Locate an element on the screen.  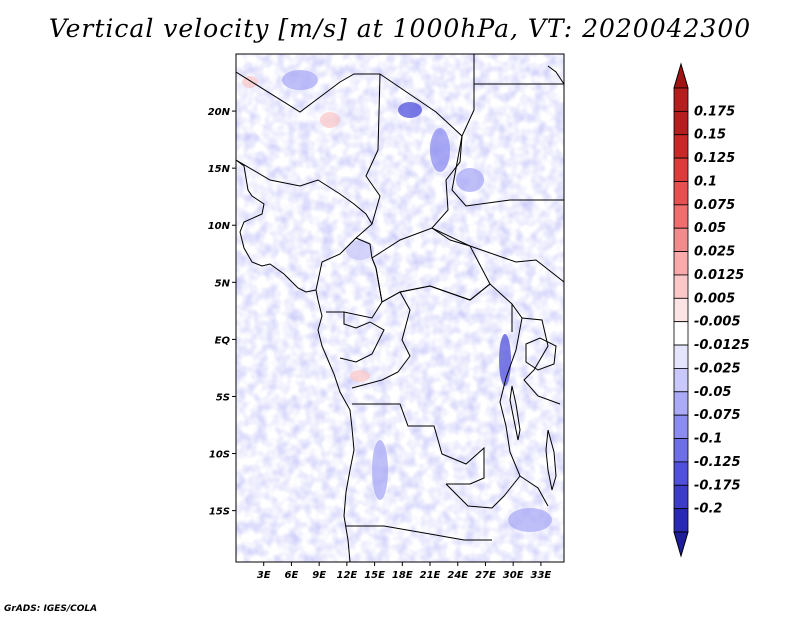
border-cameroon is located at coordinates (354, 278).